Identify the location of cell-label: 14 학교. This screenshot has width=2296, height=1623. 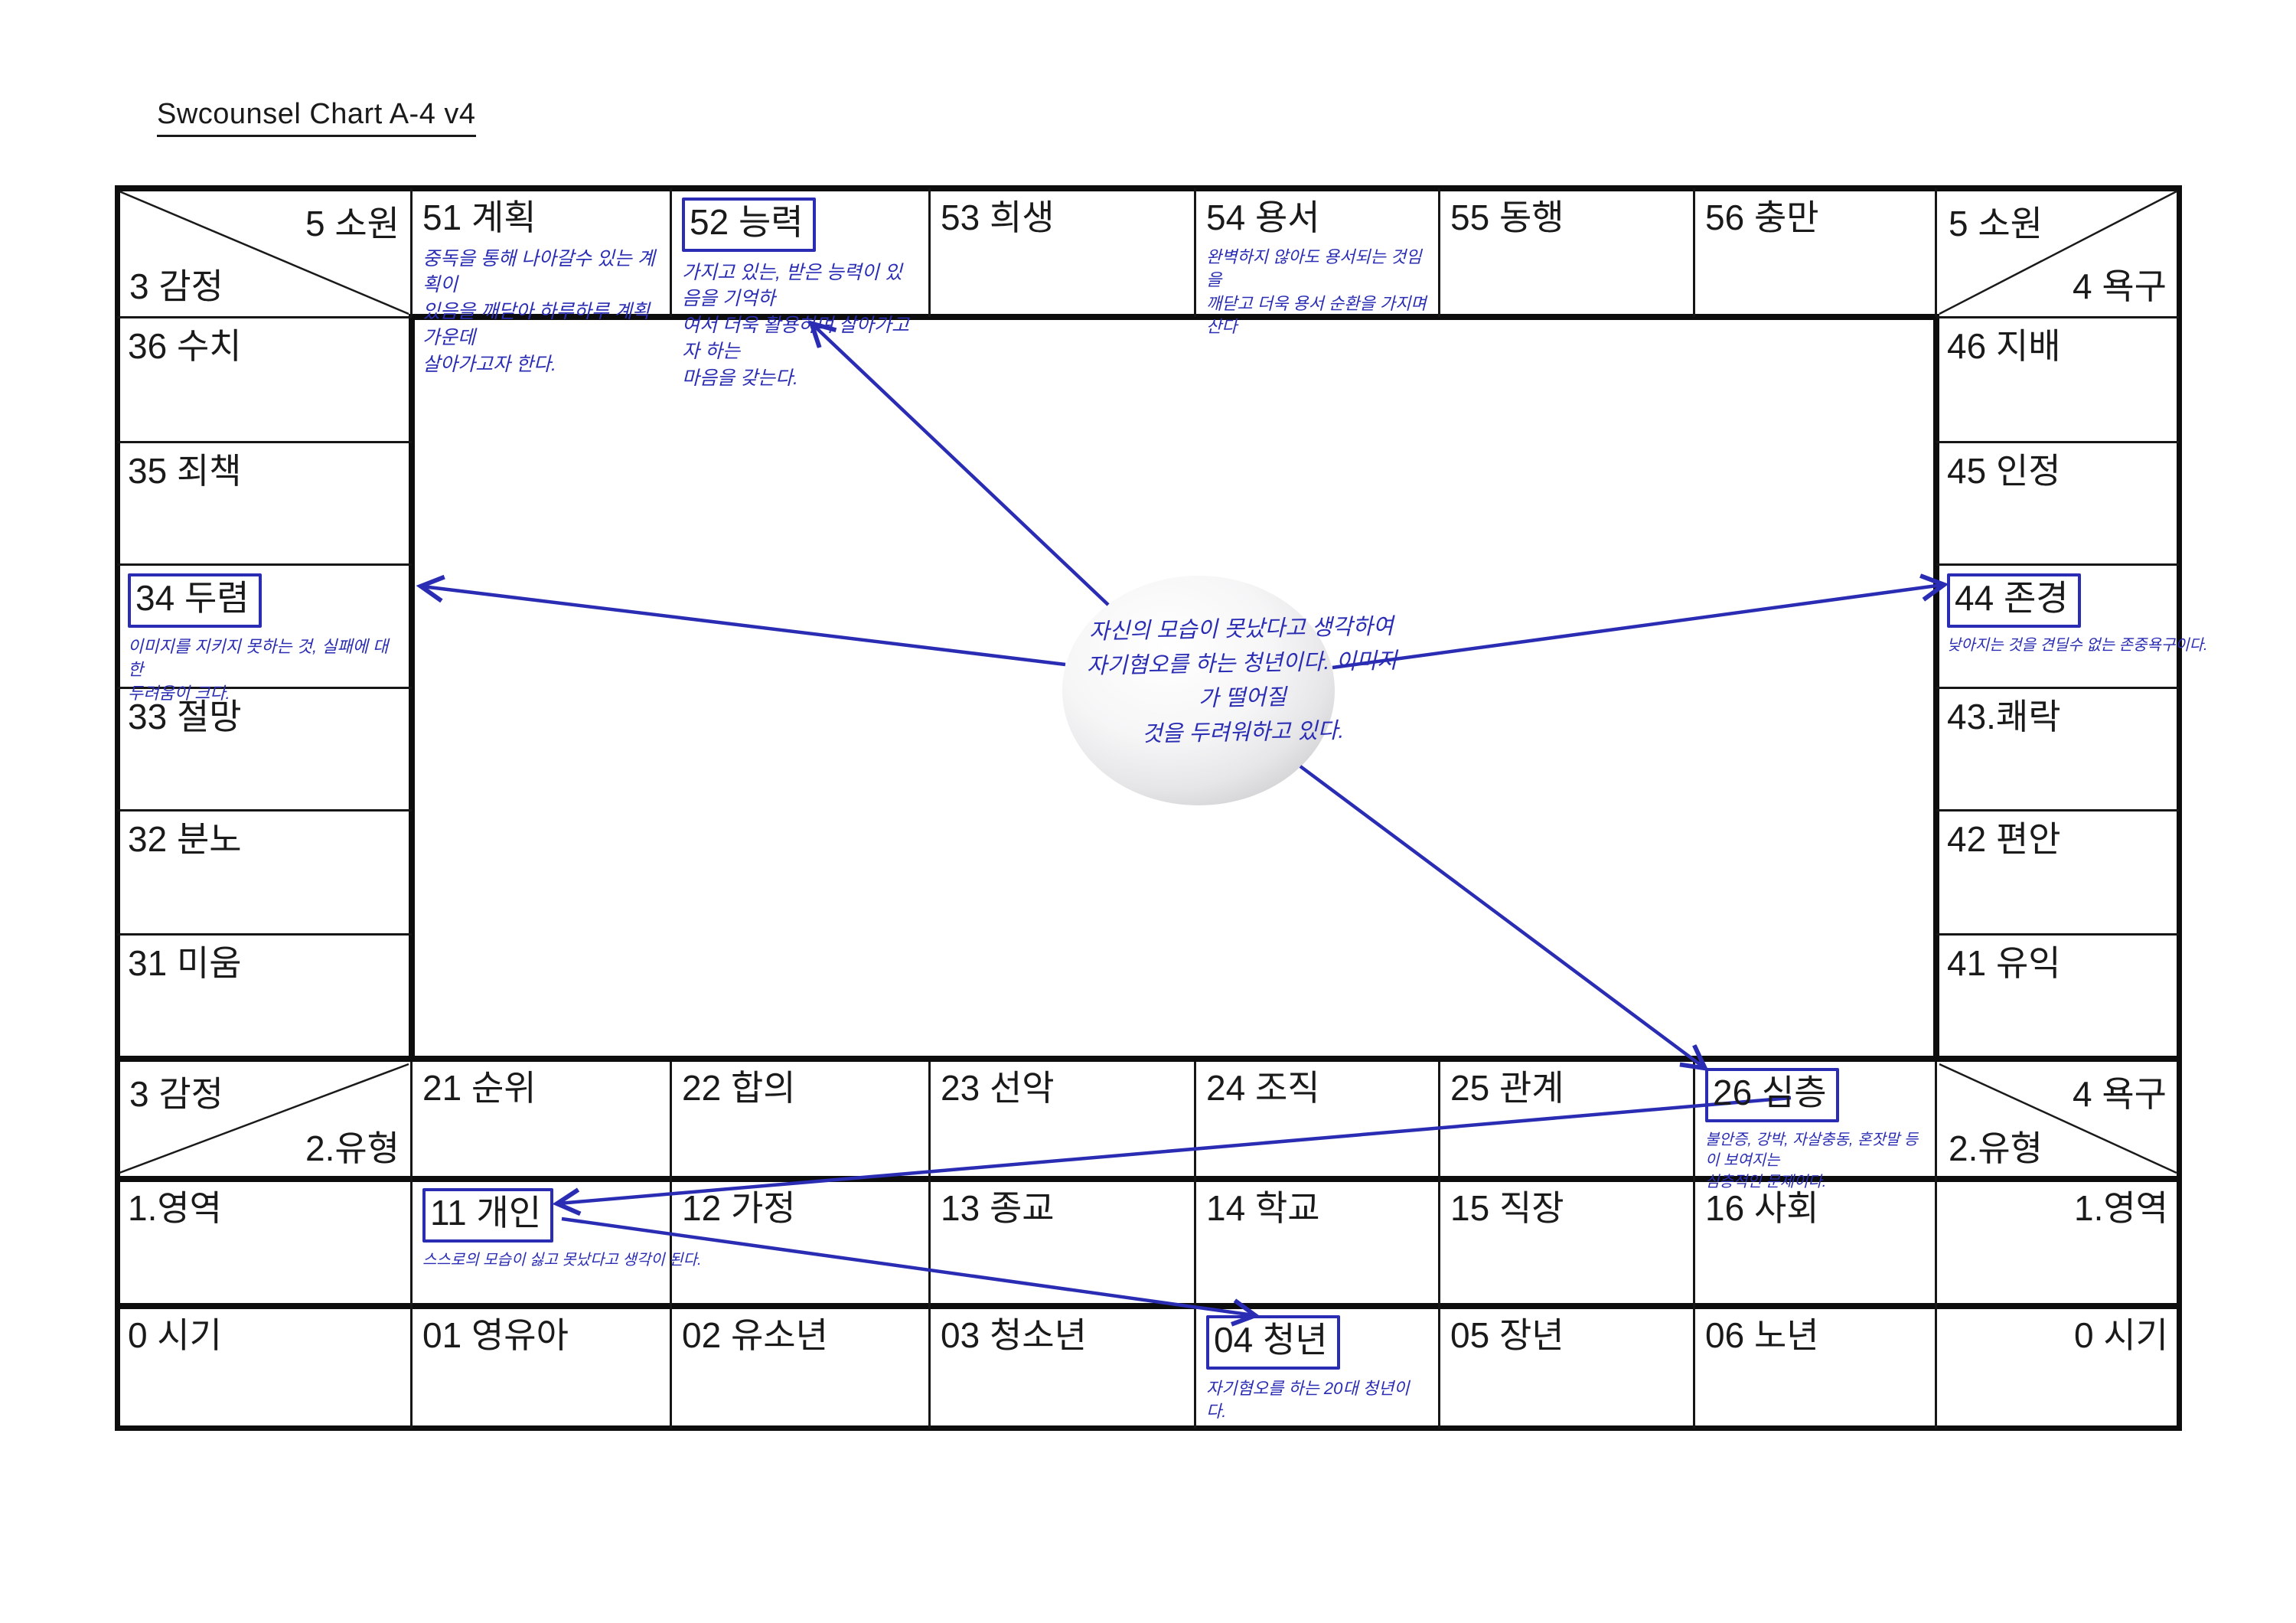
(1263, 1208).